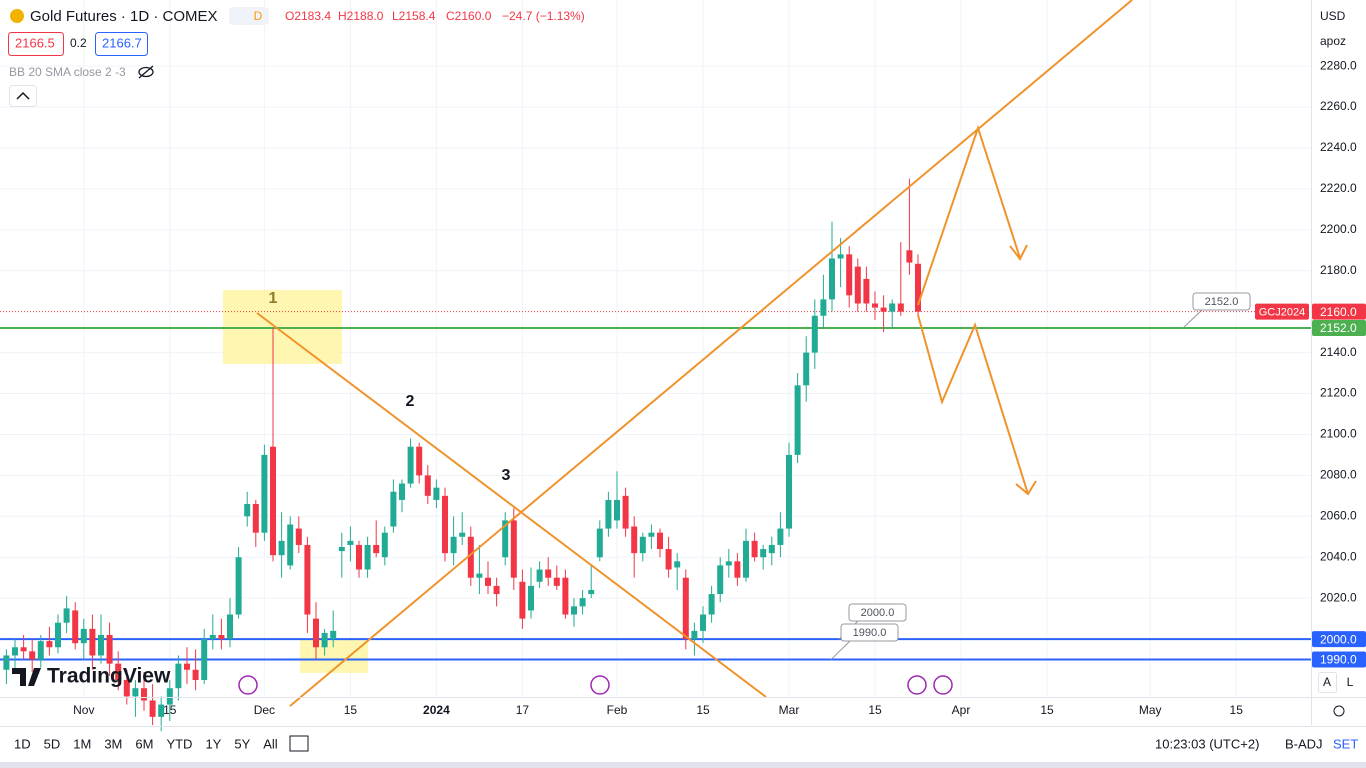 This screenshot has width=1366, height=768. What do you see at coordinates (1150, 710) in the screenshot?
I see `x-tick-label: May` at bounding box center [1150, 710].